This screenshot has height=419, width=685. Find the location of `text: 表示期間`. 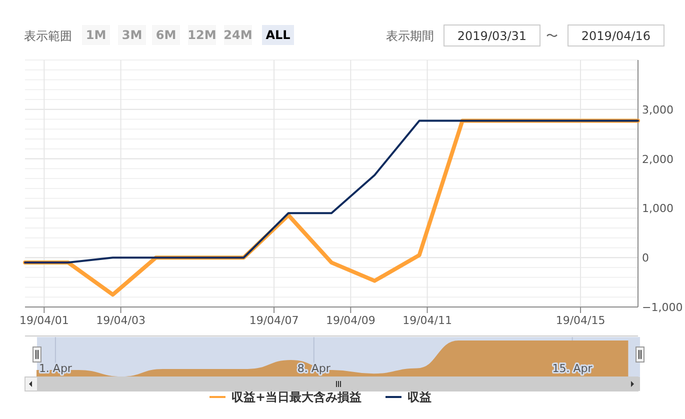

text: 表示期間 is located at coordinates (410, 36).